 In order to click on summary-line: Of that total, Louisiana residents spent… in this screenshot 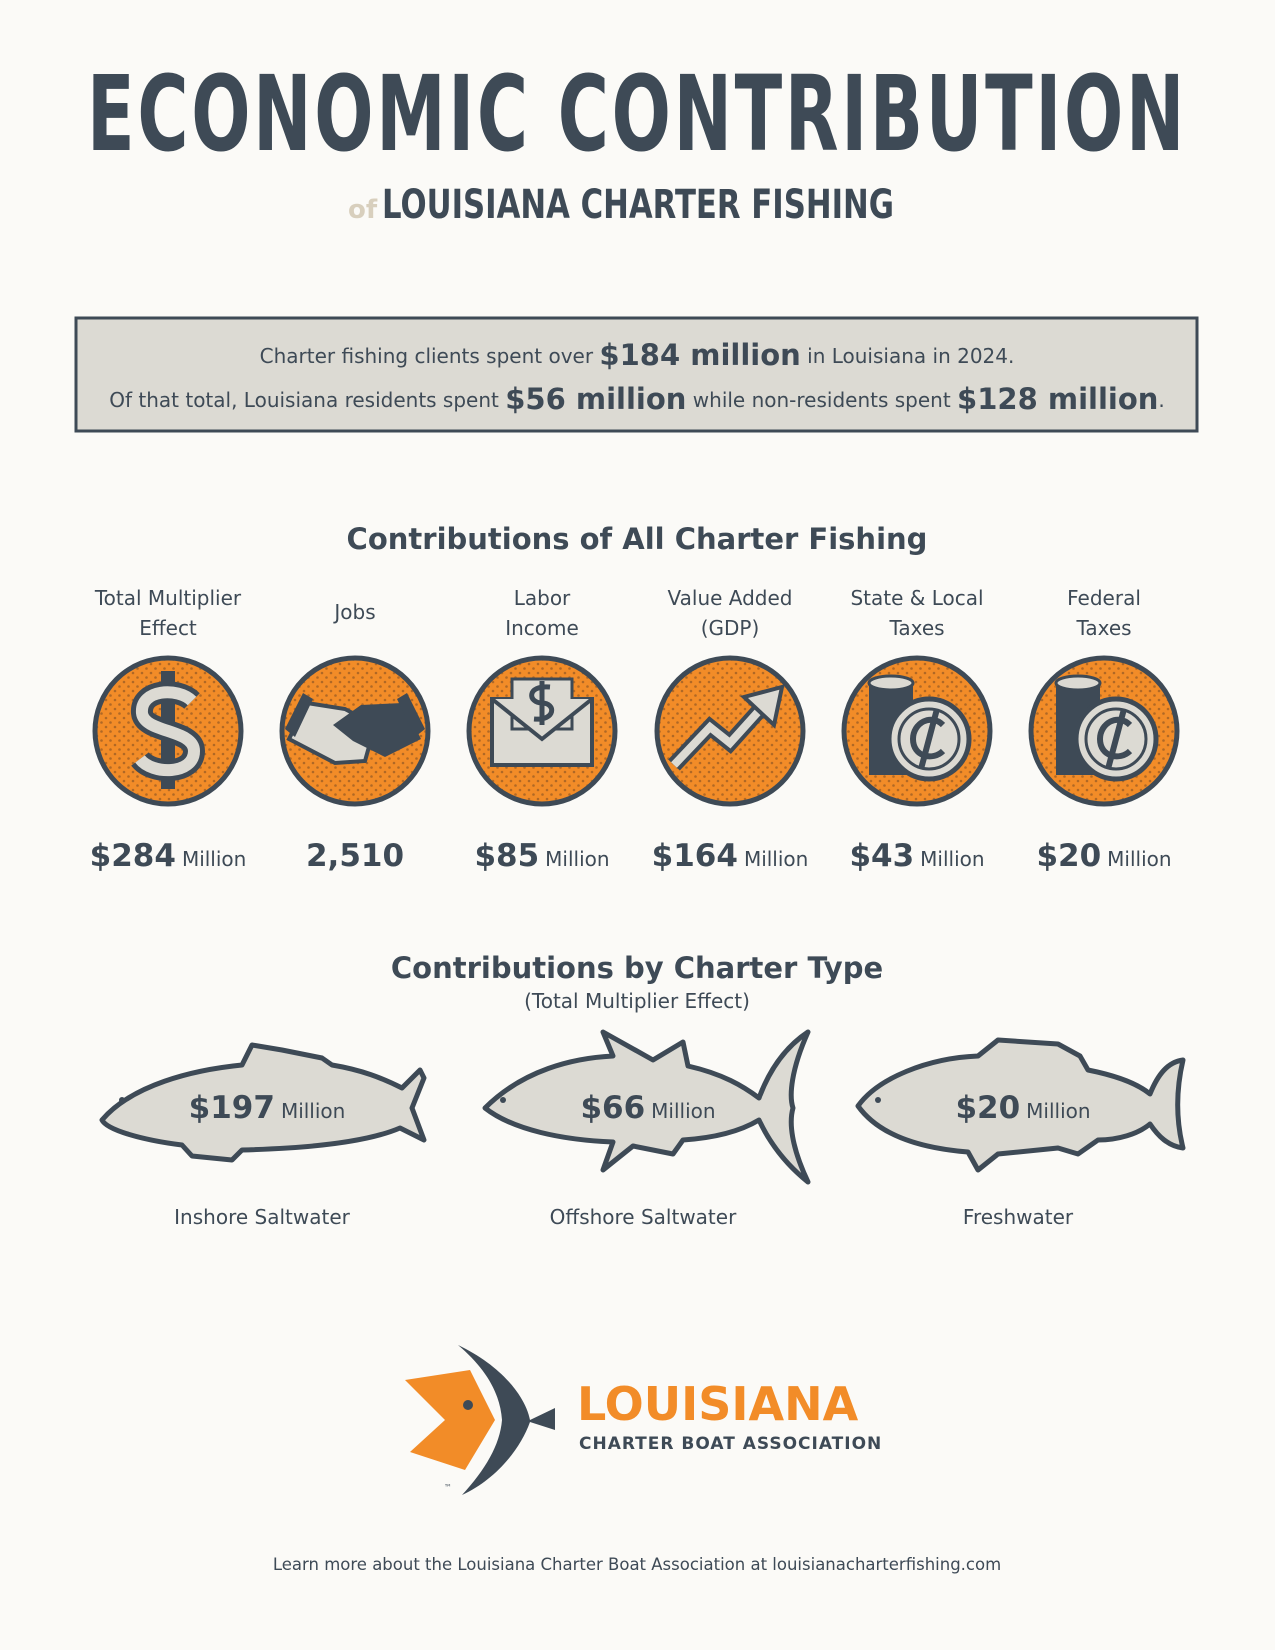, I will do `click(637, 399)`.